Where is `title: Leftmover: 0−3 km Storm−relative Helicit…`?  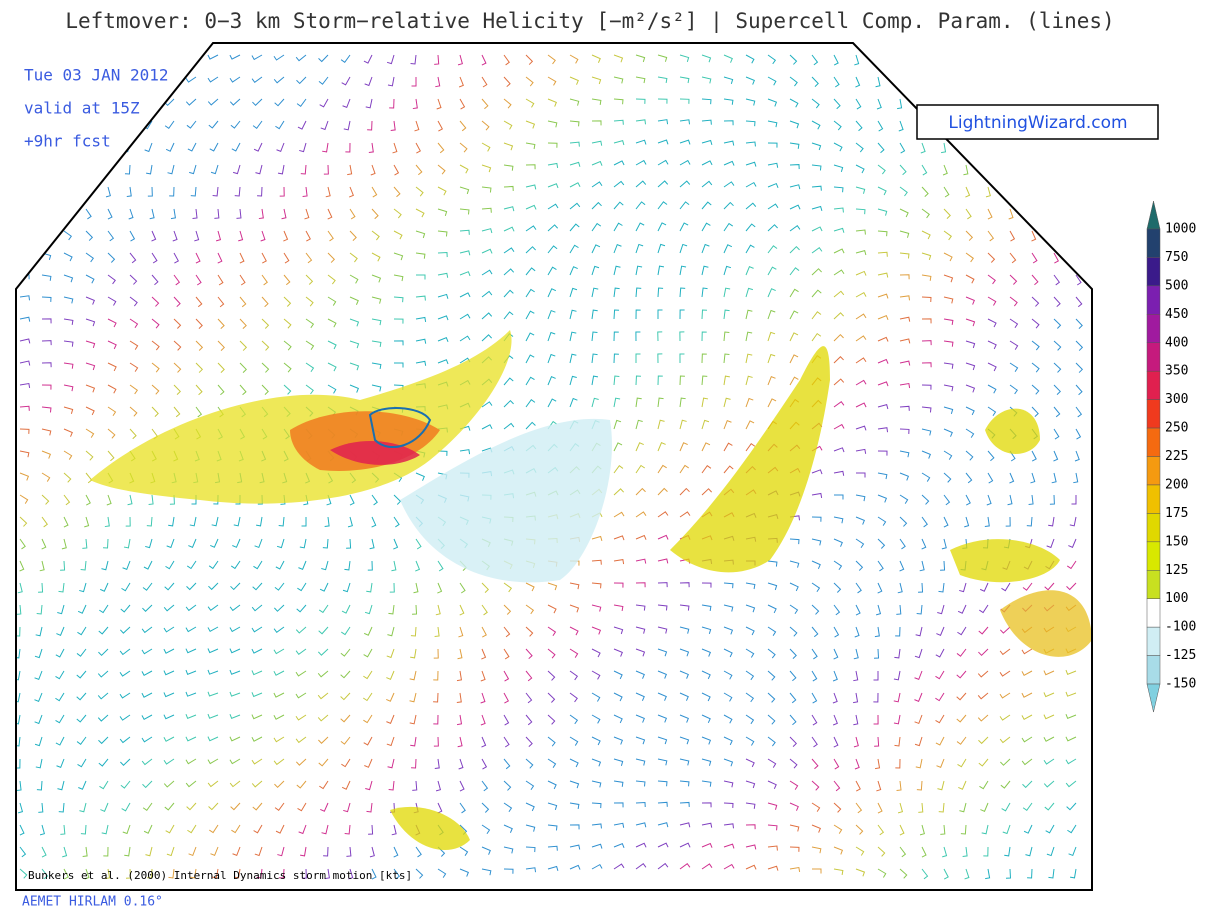
title: Leftmover: 0−3 km Storm−relative Helicit… is located at coordinates (589, 21).